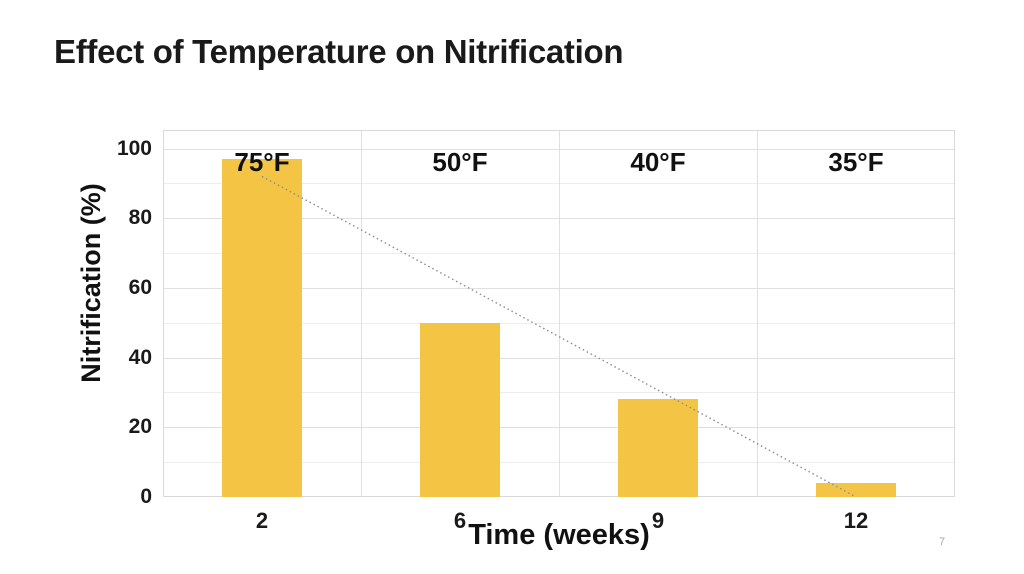 The width and height of the screenshot is (1024, 574). What do you see at coordinates (262, 162) in the screenshot?
I see `bar-temperature-label: 75°F` at bounding box center [262, 162].